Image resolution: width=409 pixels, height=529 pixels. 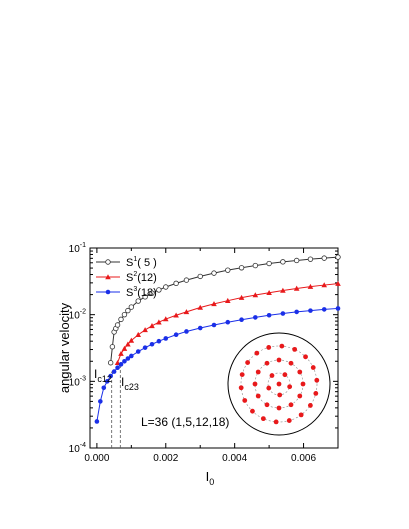 What do you see at coordinates (141, 292) in the screenshot?
I see `legend-label: S3(18)` at bounding box center [141, 292].